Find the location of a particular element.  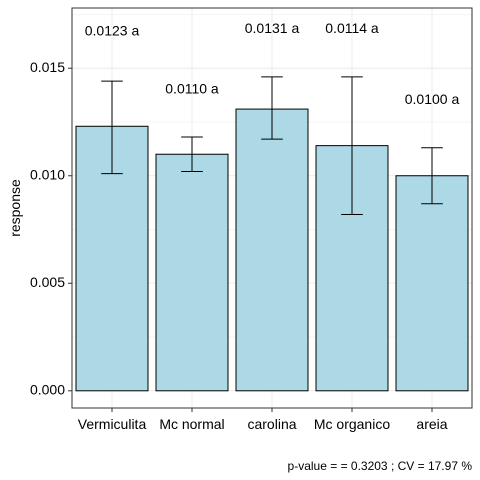

caption: p-value = = 0.3203 ; CV = 17.97 % is located at coordinates (380, 466).